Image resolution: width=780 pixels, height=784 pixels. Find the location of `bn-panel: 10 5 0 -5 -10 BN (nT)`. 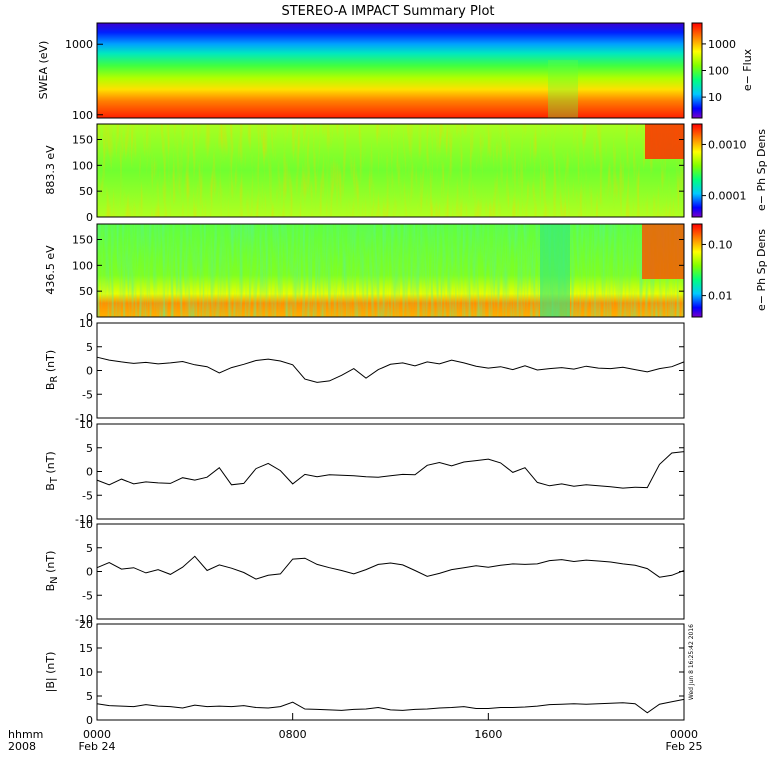

bn-panel: 10 5 0 -5 -10 BN (nT) is located at coordinates (364, 572).